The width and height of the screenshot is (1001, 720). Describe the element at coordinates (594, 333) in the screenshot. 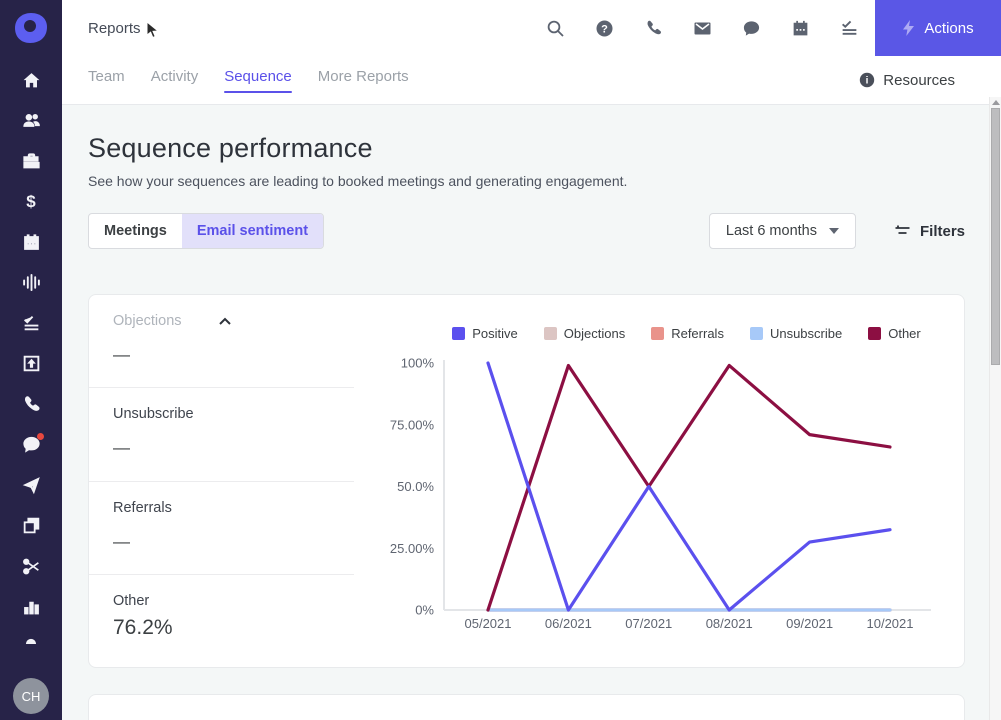

I see `legend-label: Objections` at that location.